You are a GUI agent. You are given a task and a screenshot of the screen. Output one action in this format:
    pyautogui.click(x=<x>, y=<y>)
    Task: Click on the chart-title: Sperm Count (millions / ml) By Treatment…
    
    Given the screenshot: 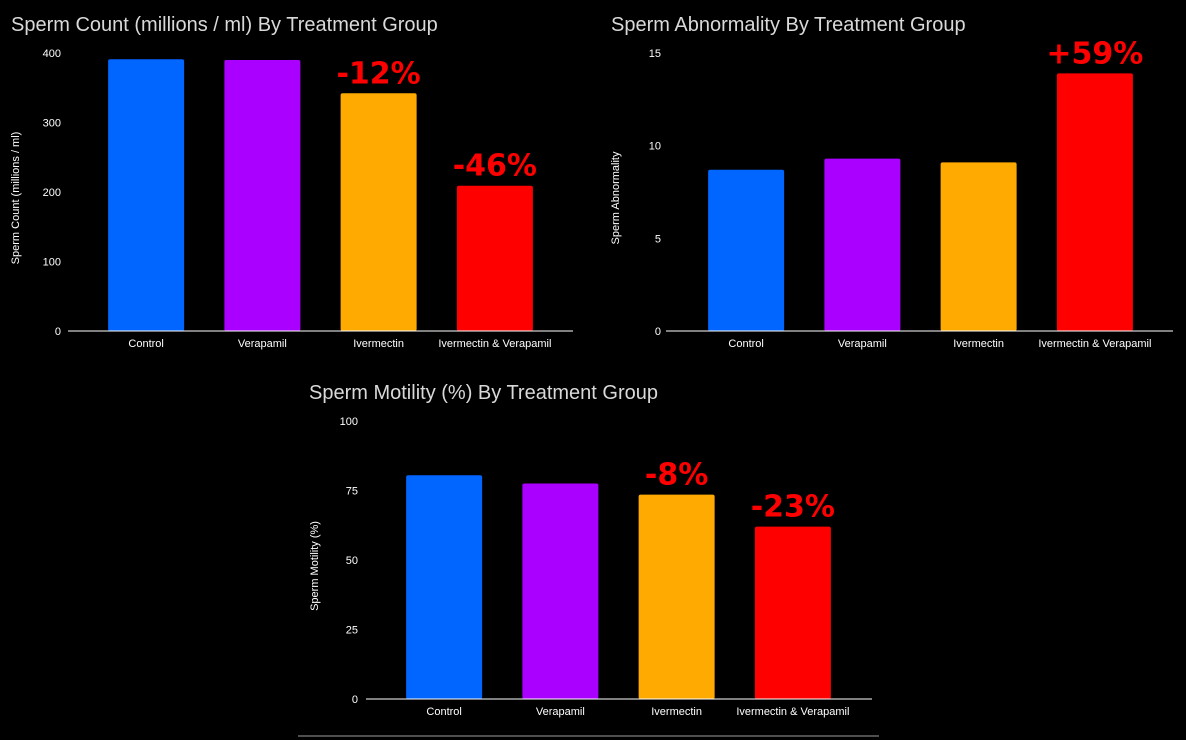 What is the action you would take?
    pyautogui.click(x=224, y=25)
    